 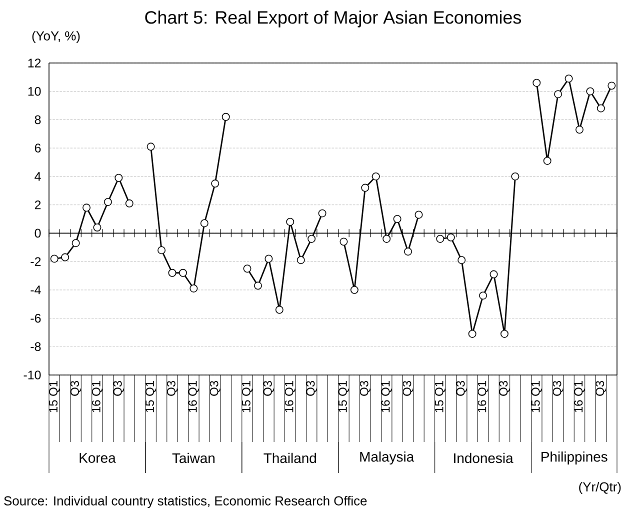 What do you see at coordinates (35, 318) in the screenshot?
I see `y-tick-label: -6` at bounding box center [35, 318].